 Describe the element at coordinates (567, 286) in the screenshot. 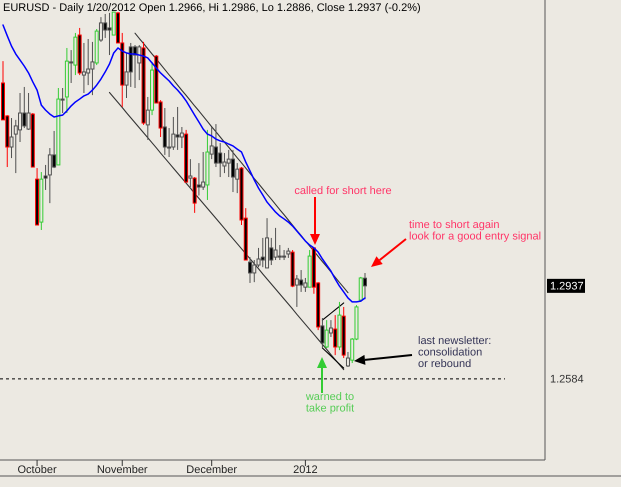

I see `y-tick-label: 1.2937` at that location.